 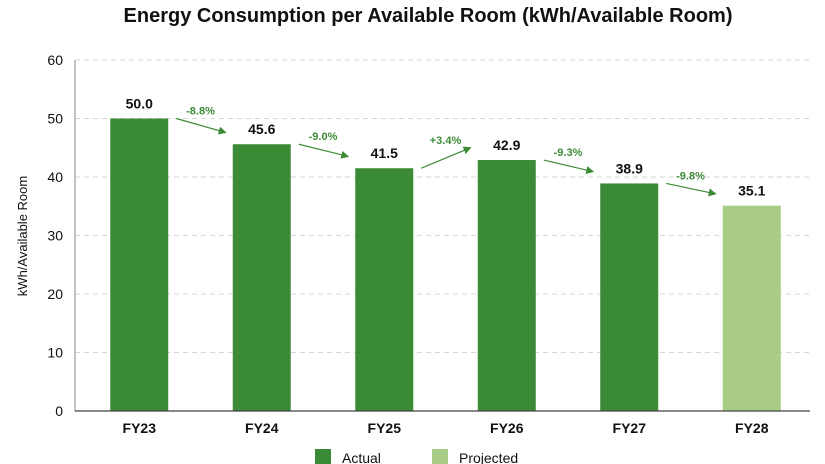 What do you see at coordinates (200, 112) in the screenshot?
I see `change-label: -8.8%` at bounding box center [200, 112].